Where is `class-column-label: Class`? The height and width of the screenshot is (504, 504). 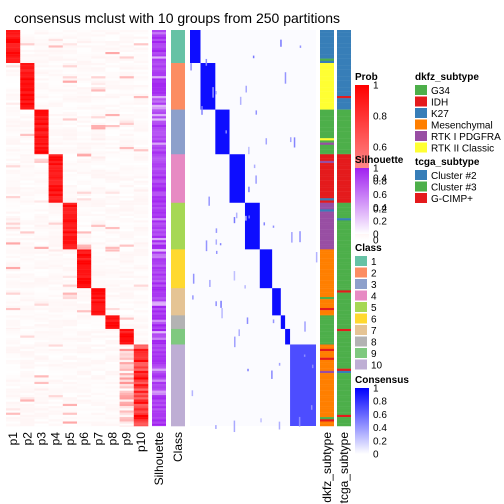 class-column-label: Class is located at coordinates (178, 447).